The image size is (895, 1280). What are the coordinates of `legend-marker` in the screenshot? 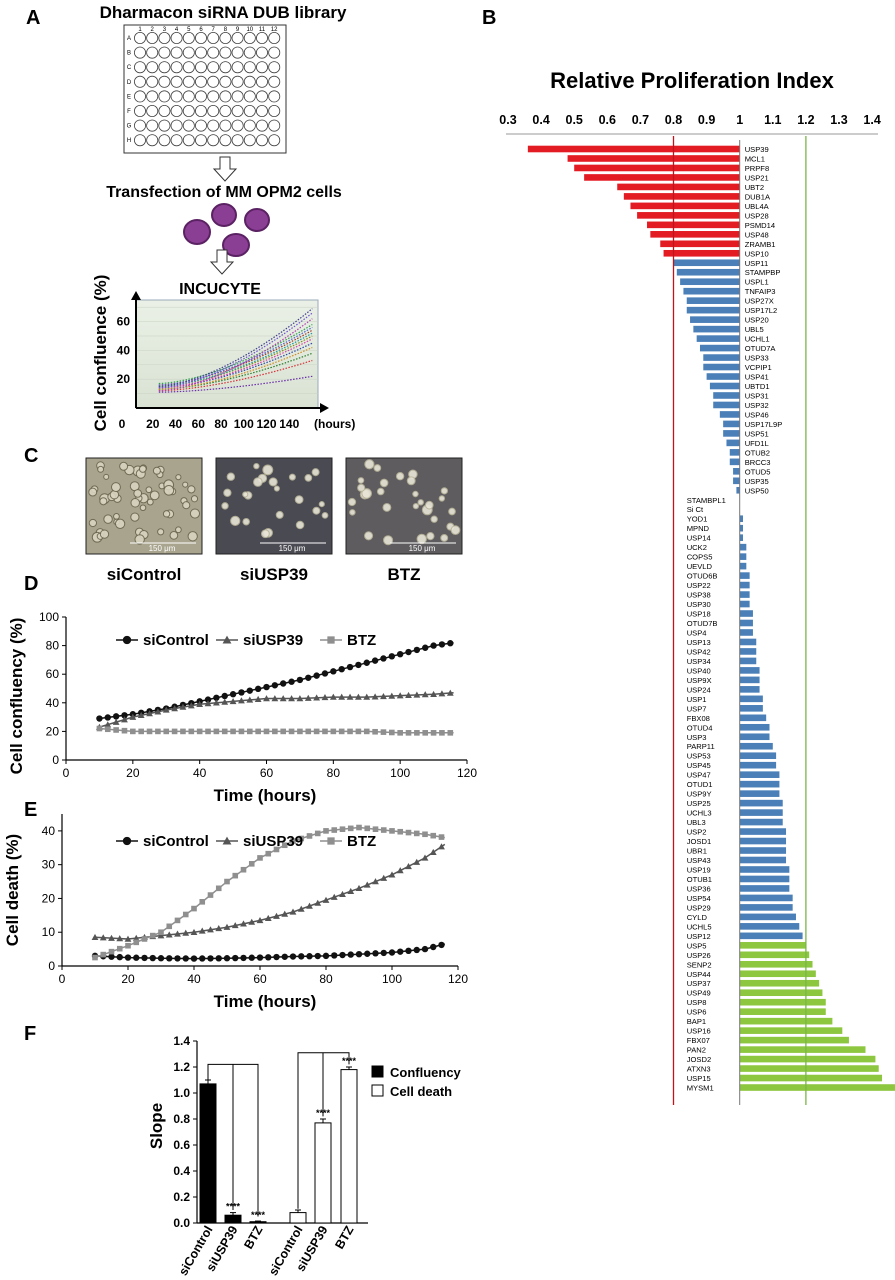 It's located at (227, 639).